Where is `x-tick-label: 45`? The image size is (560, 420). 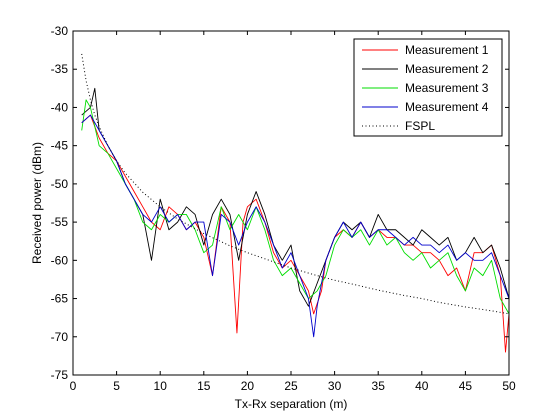 x-tick-label: 45 is located at coordinates (466, 386).